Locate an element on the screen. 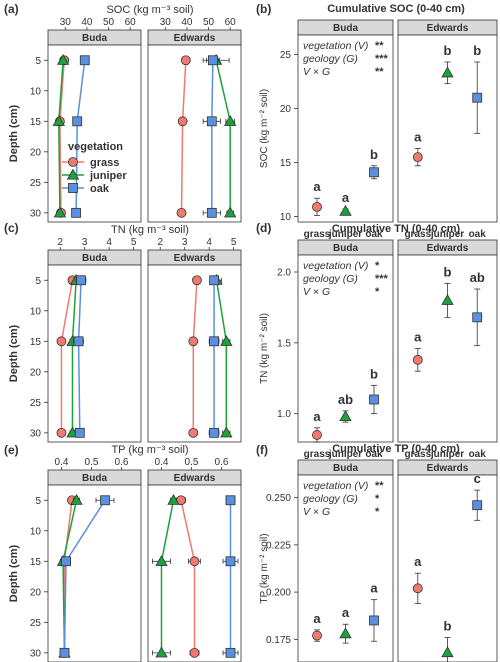 The width and height of the screenshot is (500, 662). x-axis-title: TP (kg m⁻³ soil) is located at coordinates (149, 450).